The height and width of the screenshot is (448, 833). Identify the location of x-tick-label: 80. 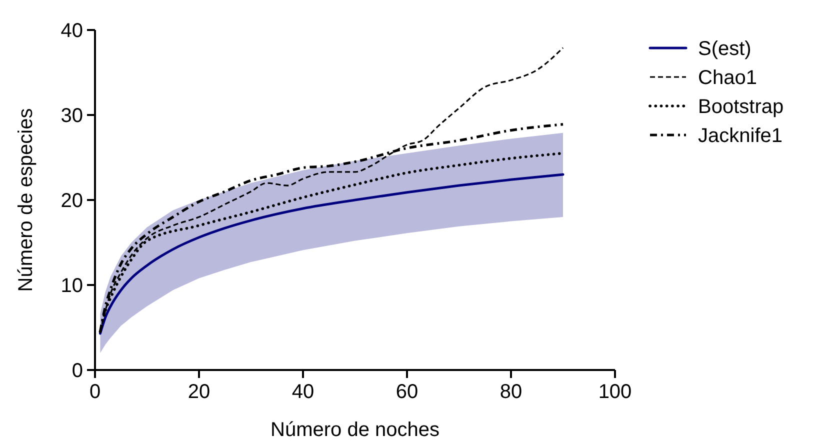
(511, 392).